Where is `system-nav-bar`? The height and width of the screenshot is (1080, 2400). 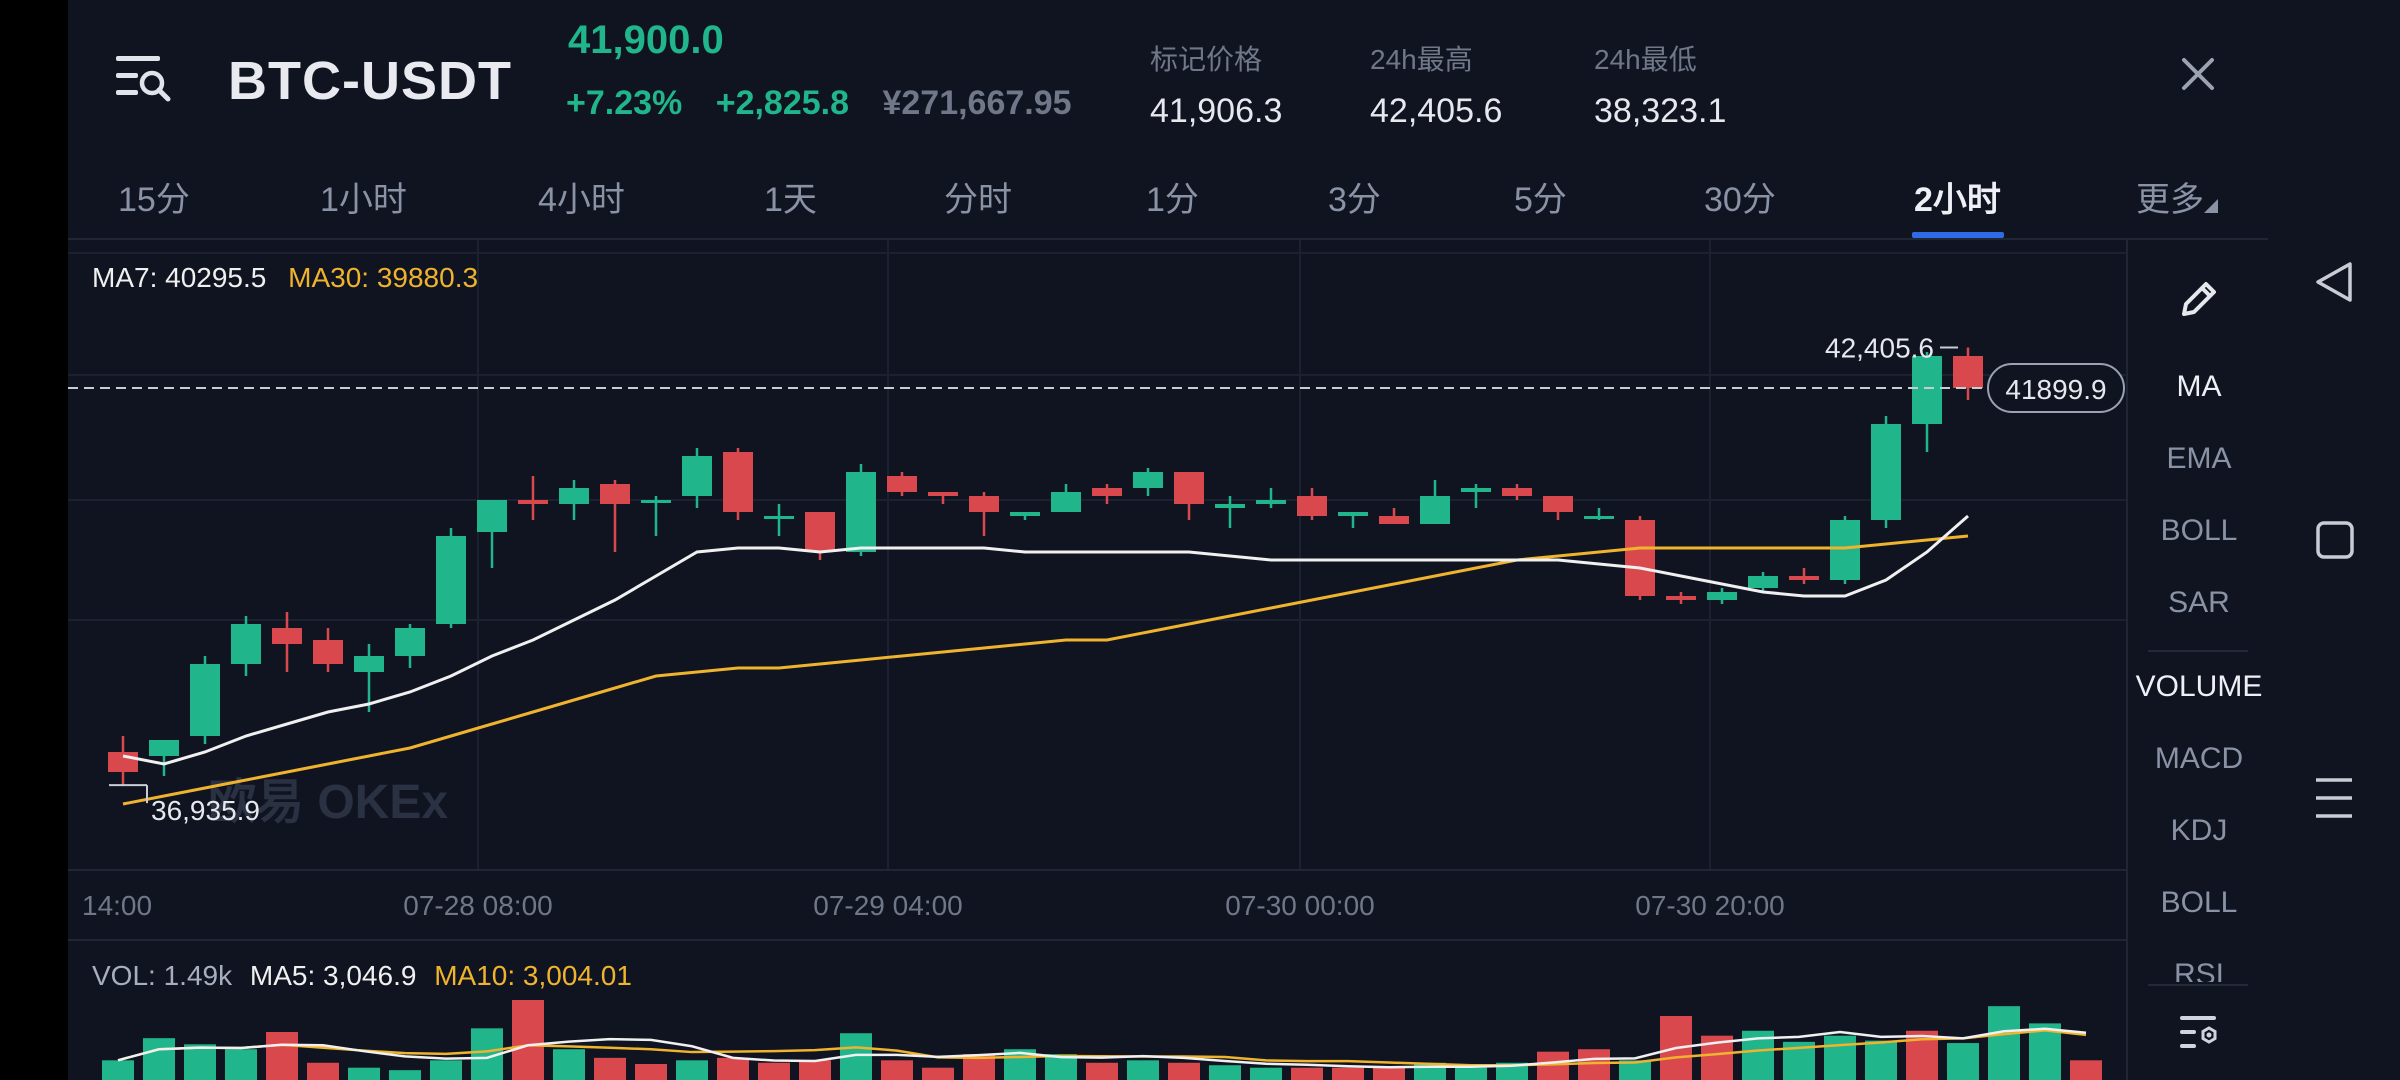 system-nav-bar is located at coordinates (2334, 540).